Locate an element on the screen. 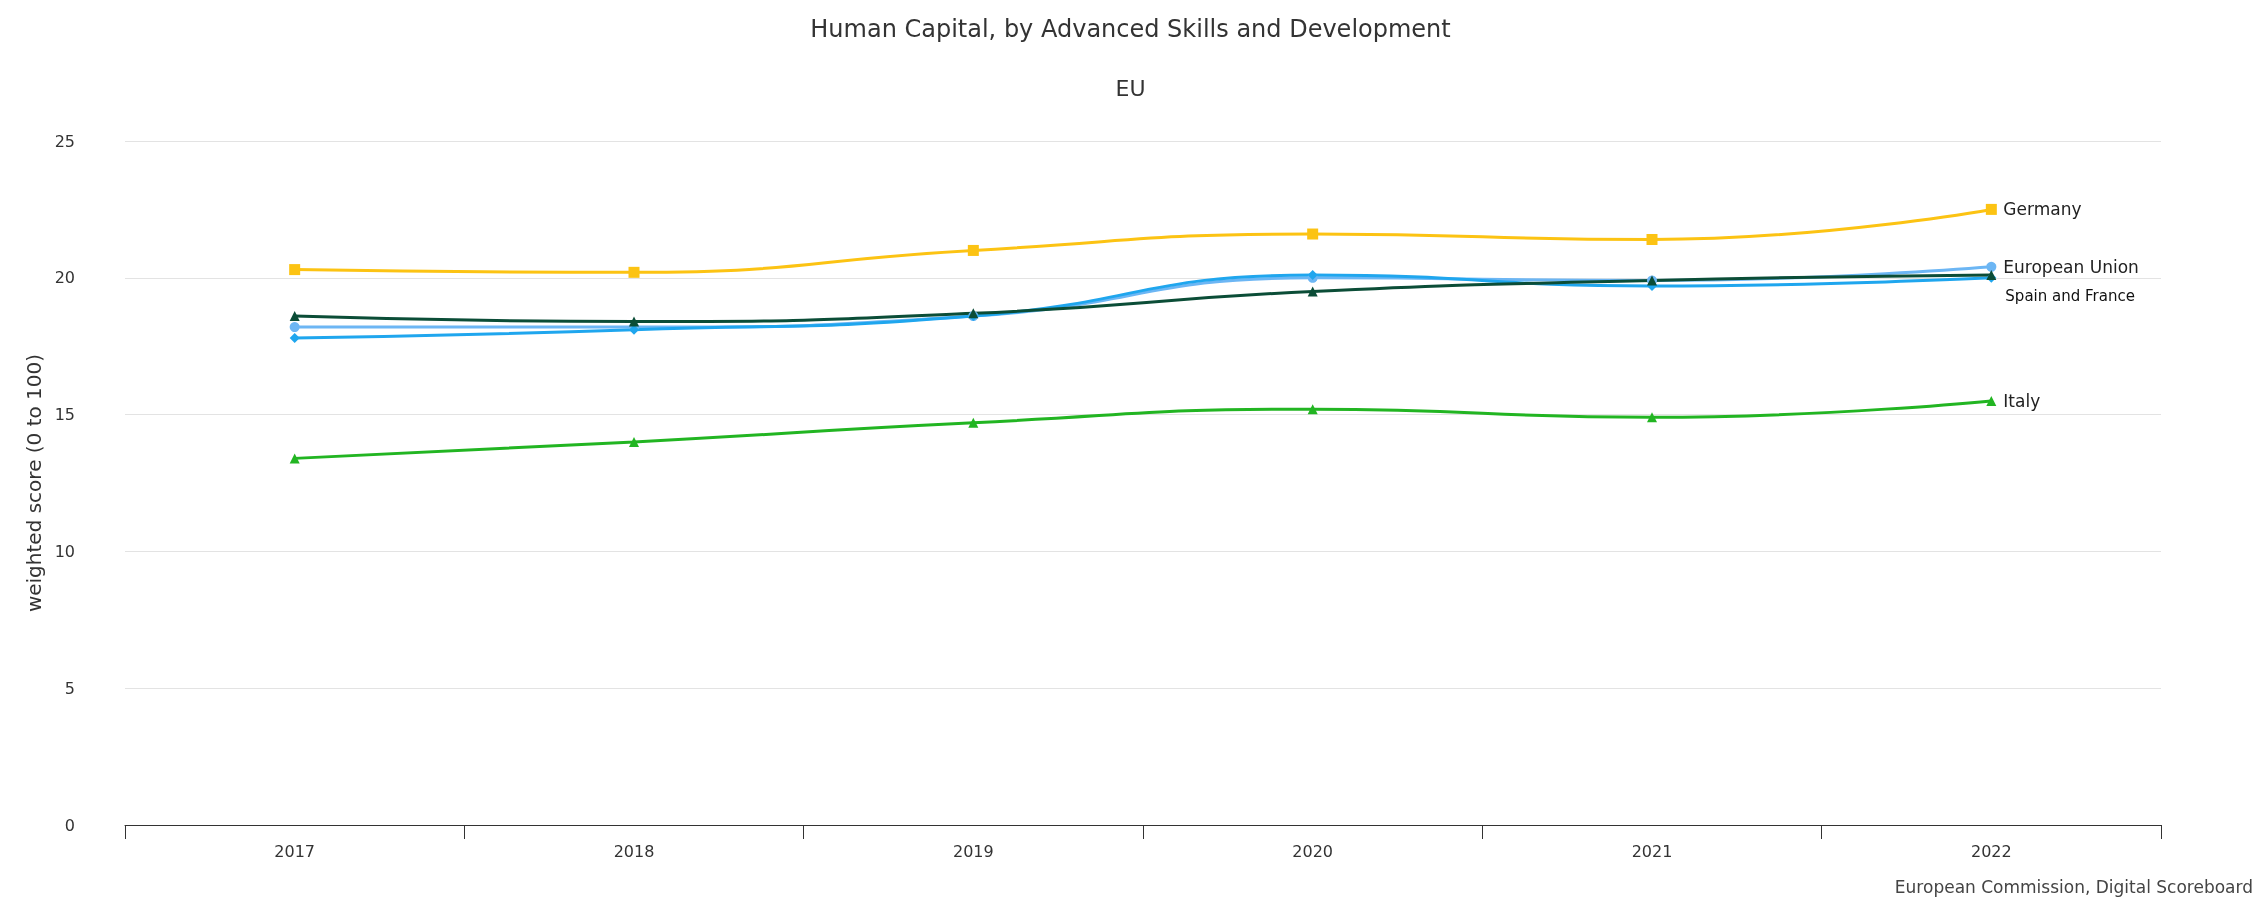  series-label: European Union is located at coordinates (2071, 266).